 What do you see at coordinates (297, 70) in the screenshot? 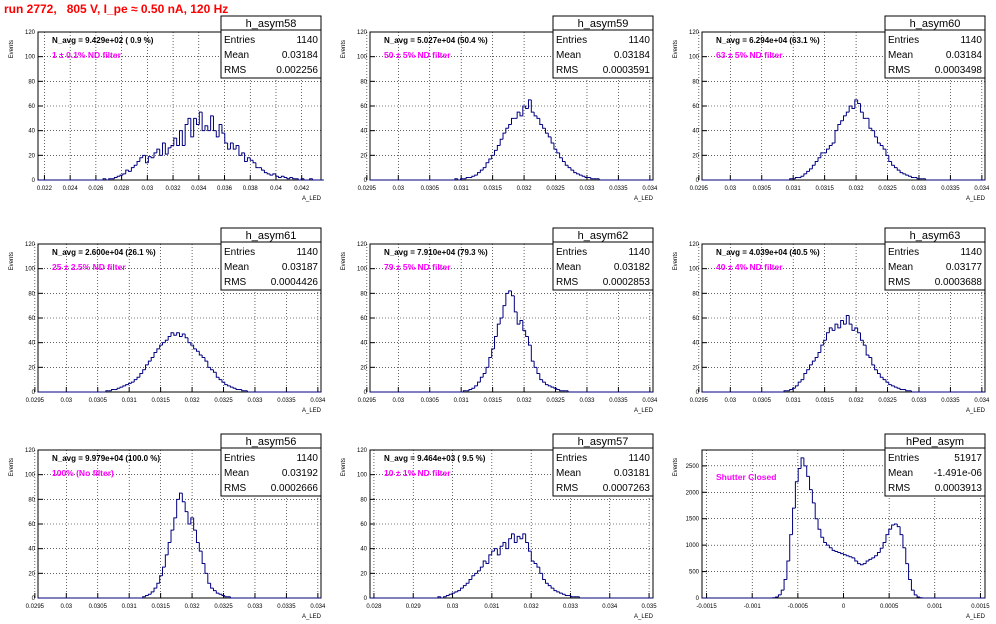
I see `stats-value-rms: 0.002256` at bounding box center [297, 70].